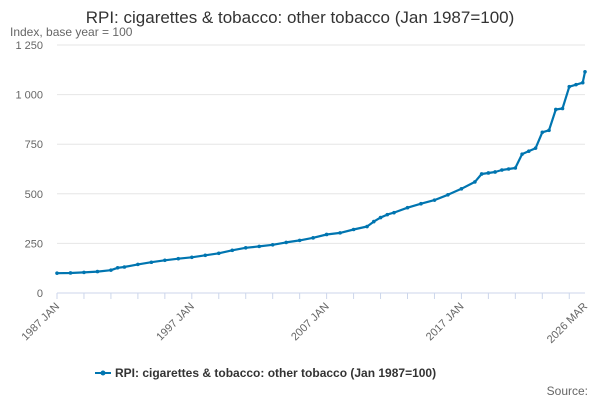  Describe the element at coordinates (310, 322) in the screenshot. I see `x-tick-label: 2007 JAN` at that location.